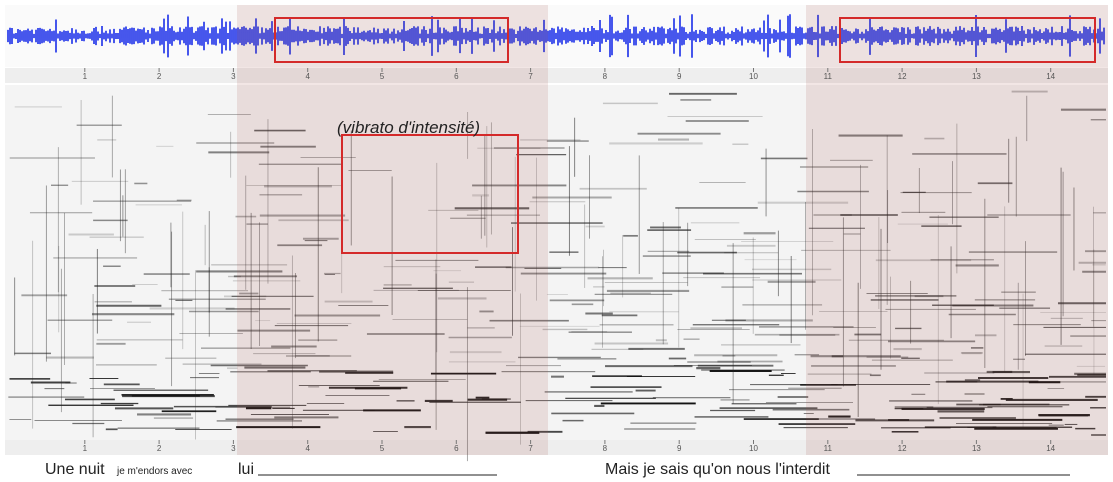  Describe the element at coordinates (717, 469) in the screenshot. I see `lyric: Mais je sais qu'on nous l'interdit` at that location.